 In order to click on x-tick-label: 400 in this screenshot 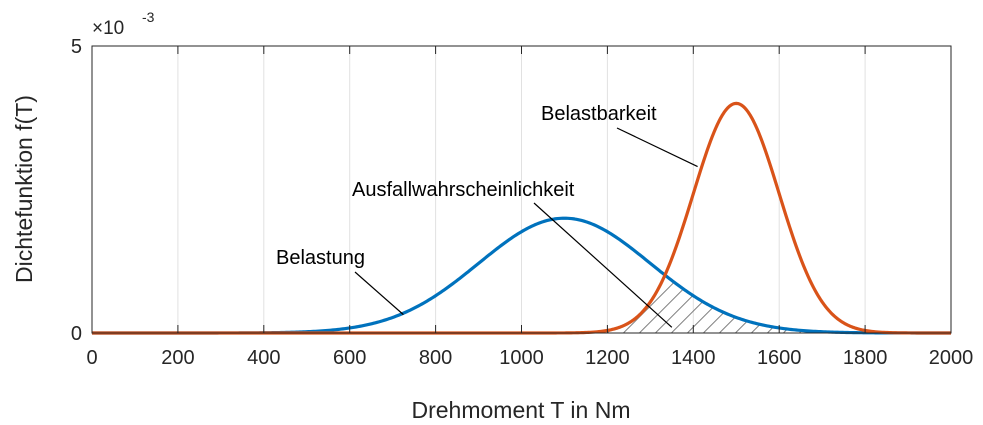, I will do `click(263, 358)`.